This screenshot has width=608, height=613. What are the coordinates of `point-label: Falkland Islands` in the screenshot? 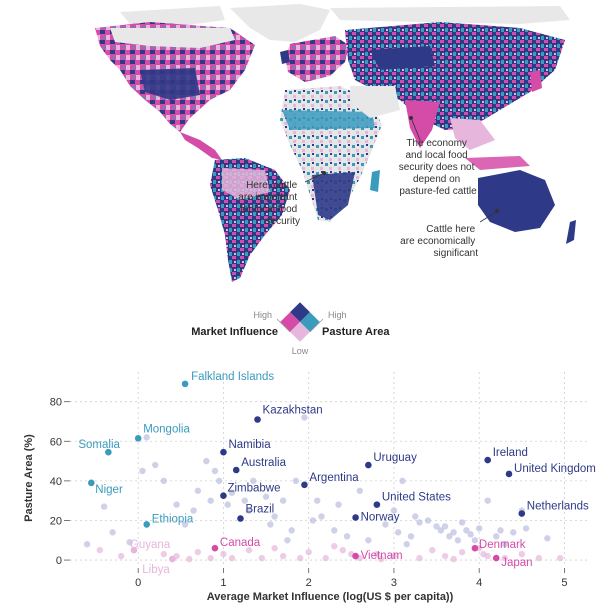 It's located at (232, 377).